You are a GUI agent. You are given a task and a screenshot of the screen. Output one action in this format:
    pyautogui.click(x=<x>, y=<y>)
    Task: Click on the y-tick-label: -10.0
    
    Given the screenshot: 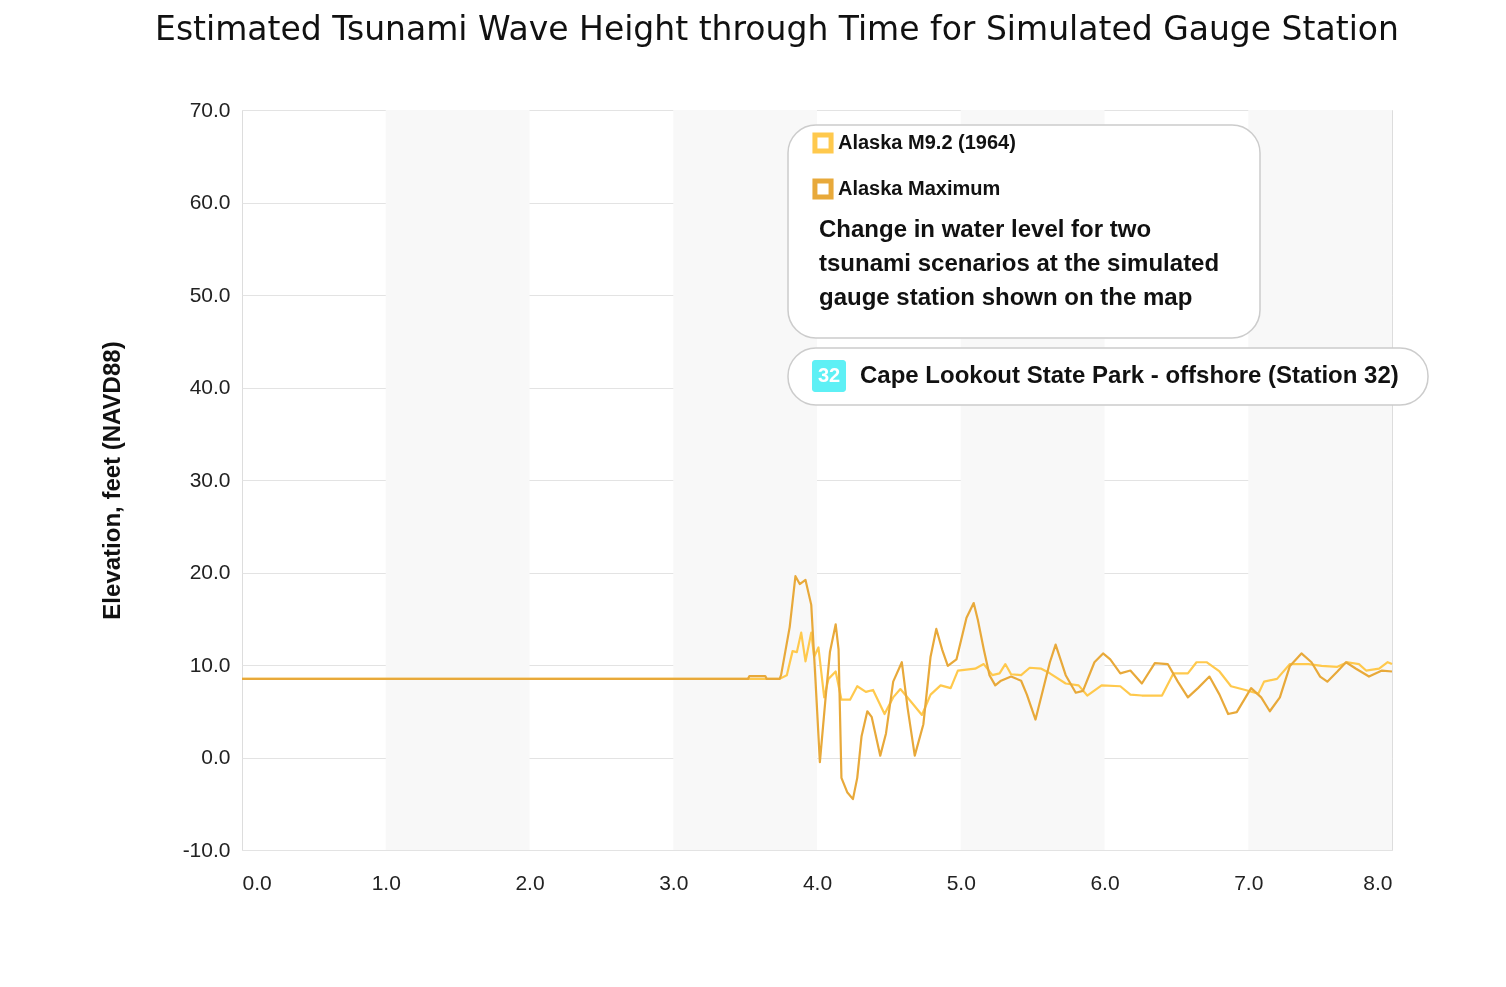 What is the action you would take?
    pyautogui.click(x=206, y=849)
    